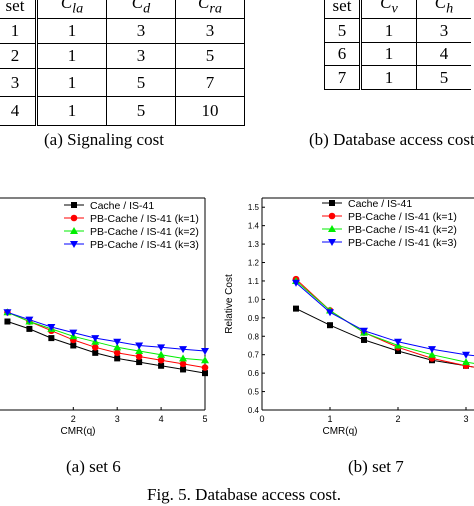 The image size is (474, 506). Describe the element at coordinates (210, 111) in the screenshot. I see `table-cell: 10` at that location.